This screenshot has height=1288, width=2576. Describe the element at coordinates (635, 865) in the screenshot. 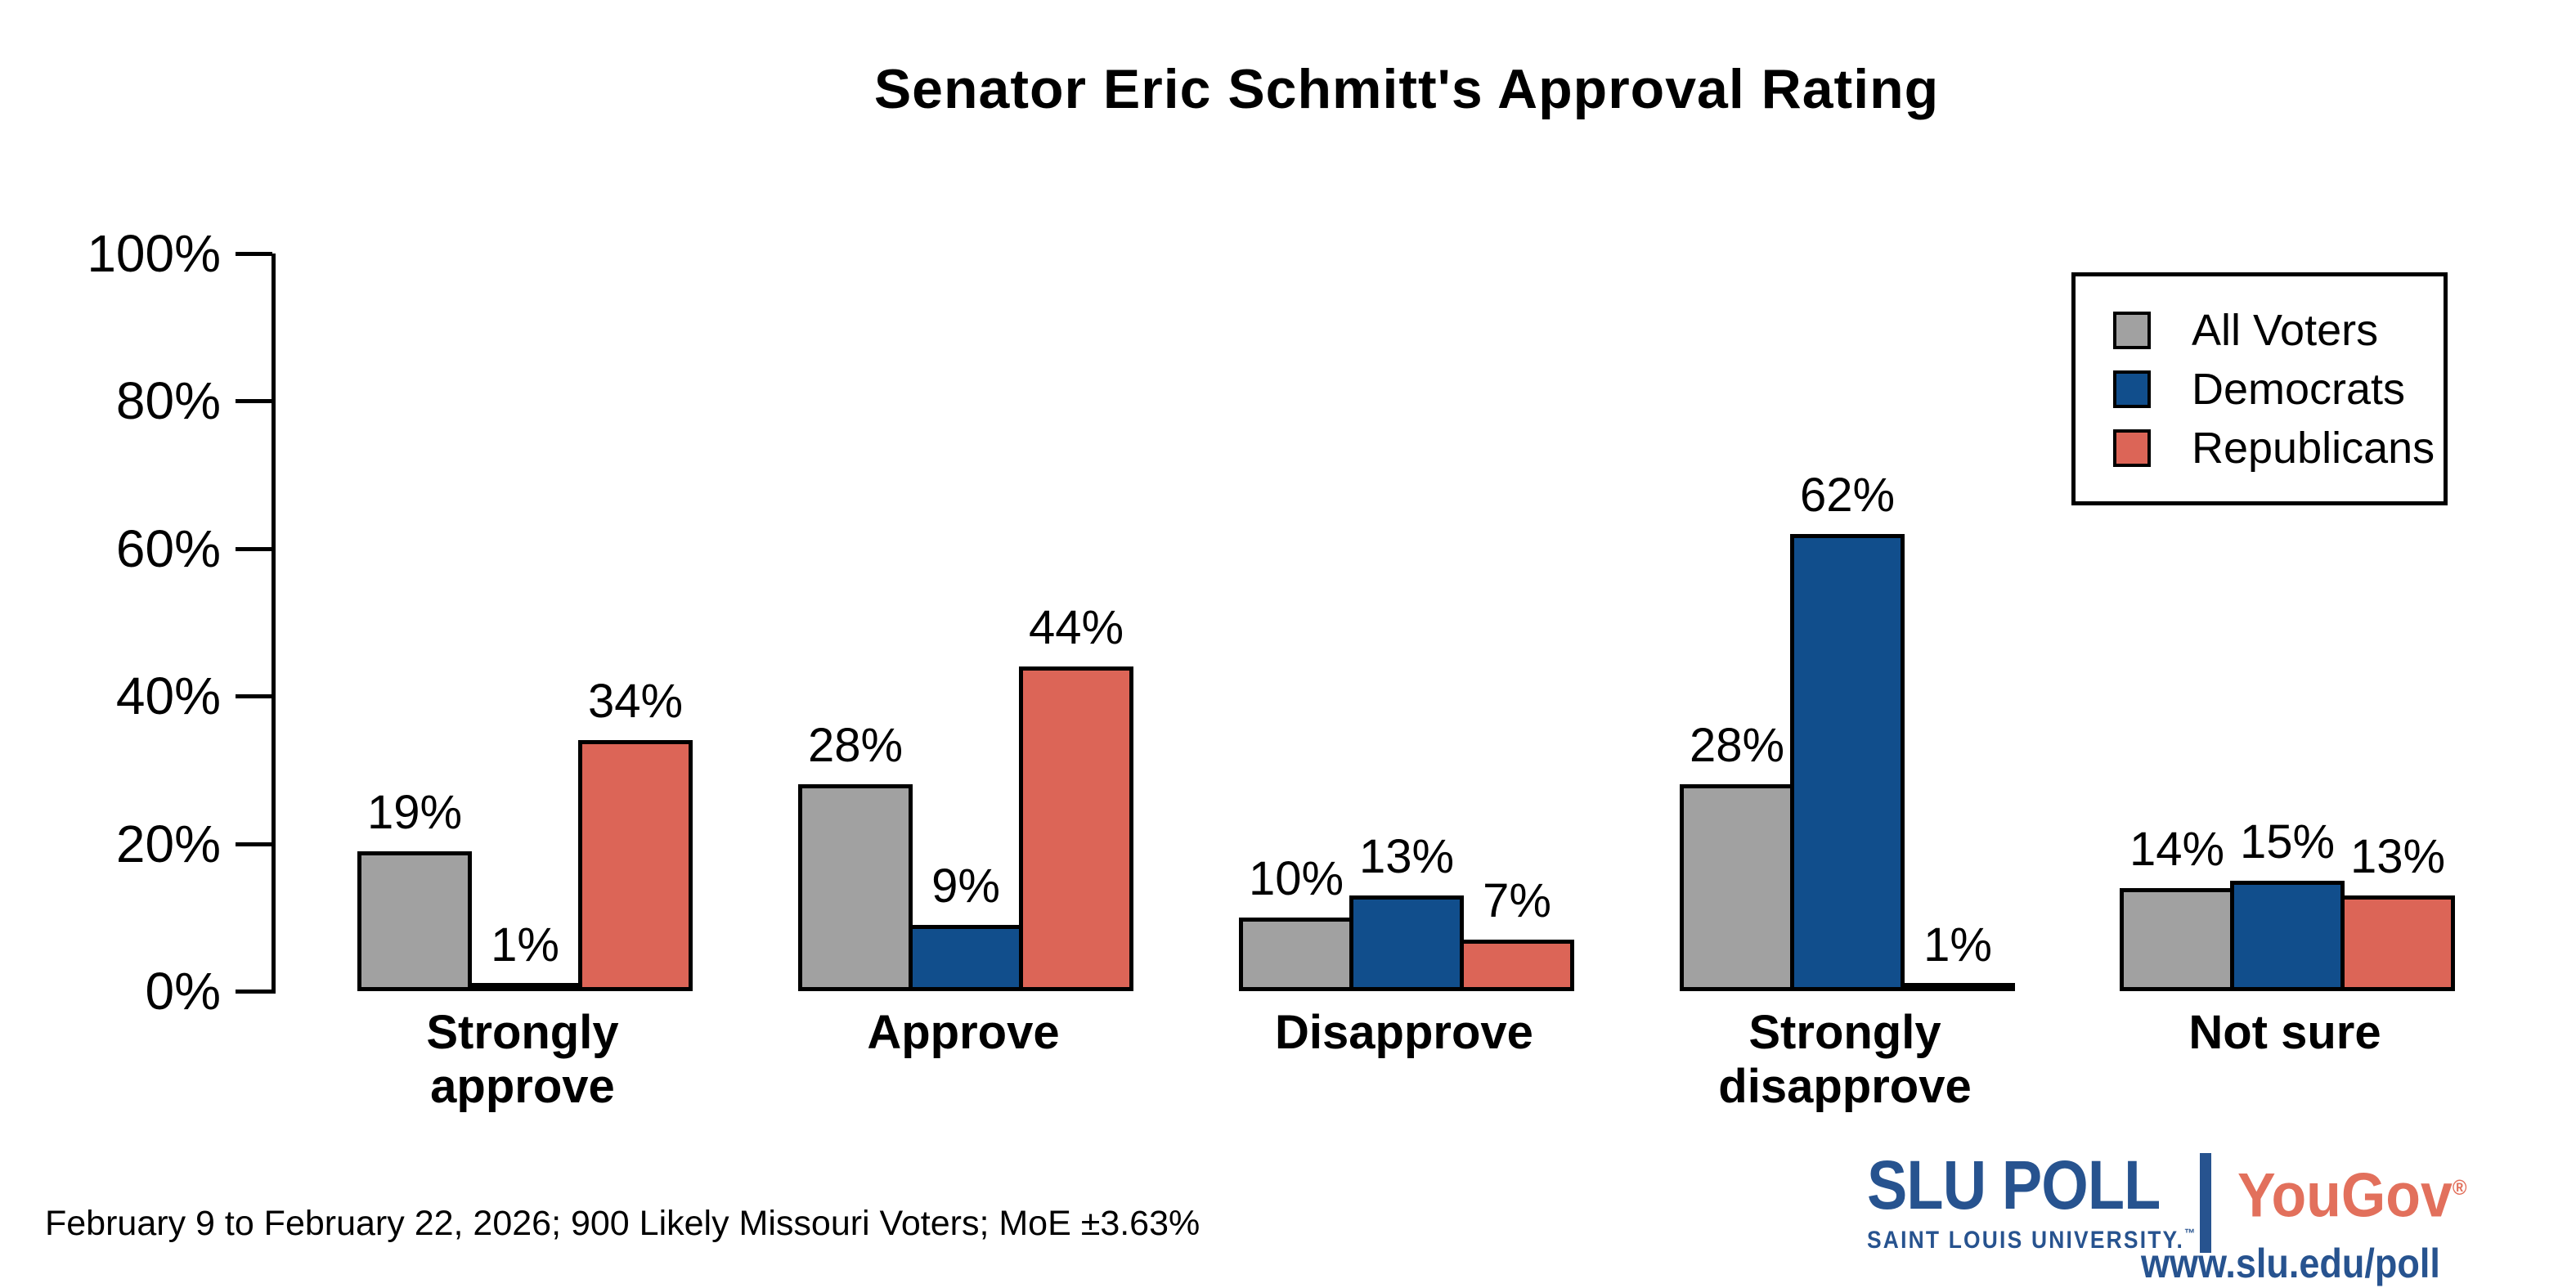

I see `bar-republicans-strongly-approve` at that location.